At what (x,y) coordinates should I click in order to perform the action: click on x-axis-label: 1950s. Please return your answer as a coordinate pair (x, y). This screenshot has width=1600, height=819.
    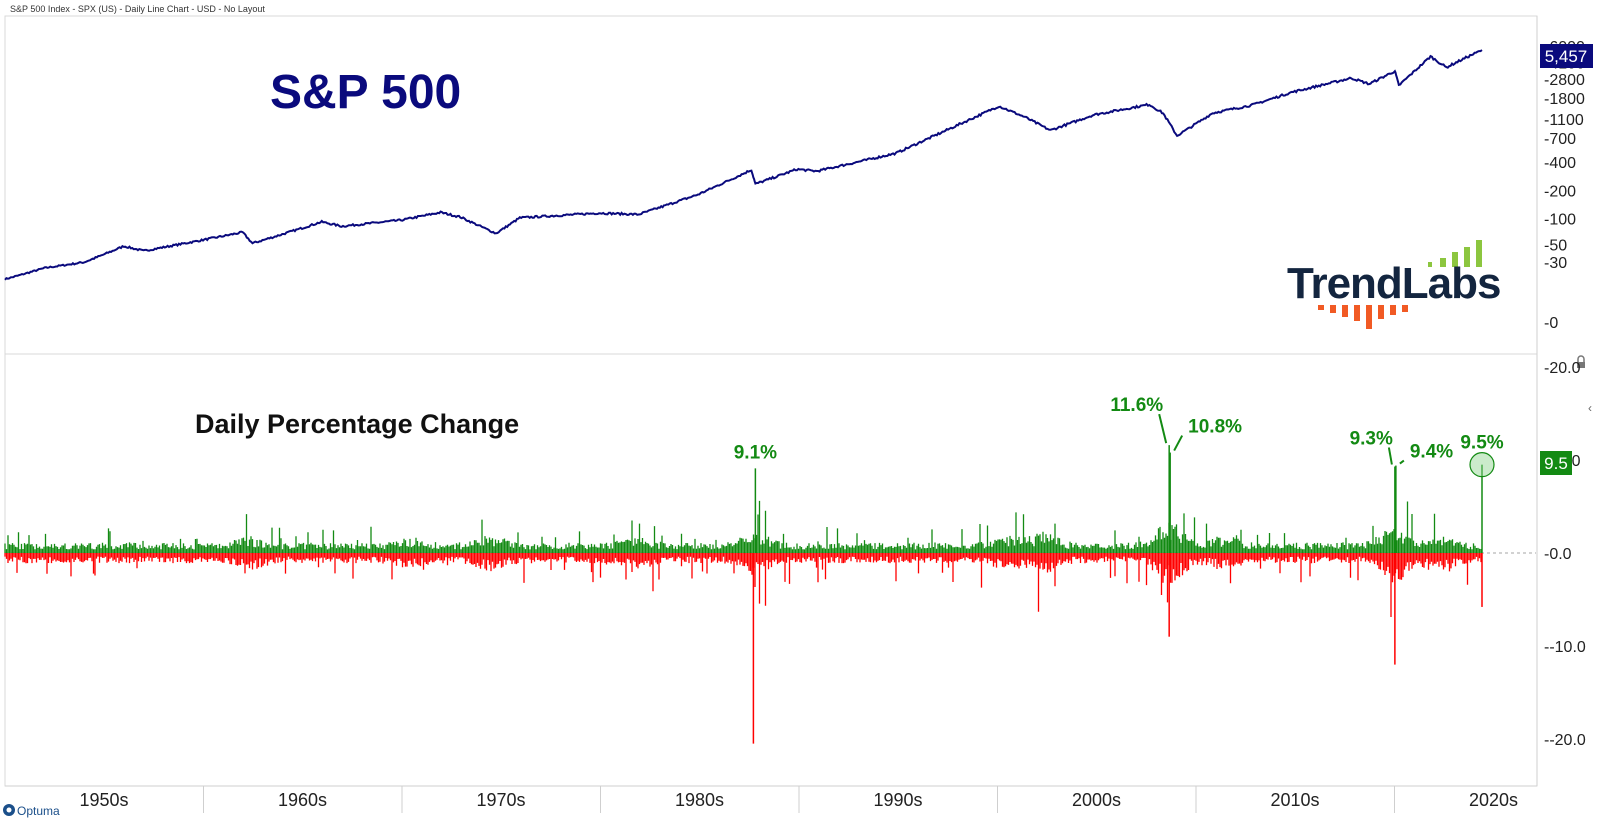
    Looking at the image, I should click on (103, 800).